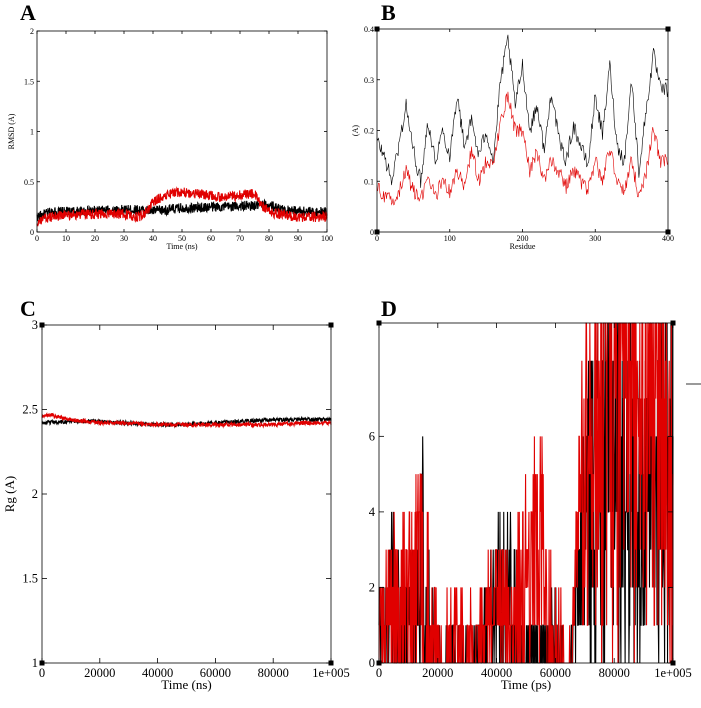 The width and height of the screenshot is (701, 708). Describe the element at coordinates (522, 148) in the screenshot. I see `chart-b-series-red` at that location.